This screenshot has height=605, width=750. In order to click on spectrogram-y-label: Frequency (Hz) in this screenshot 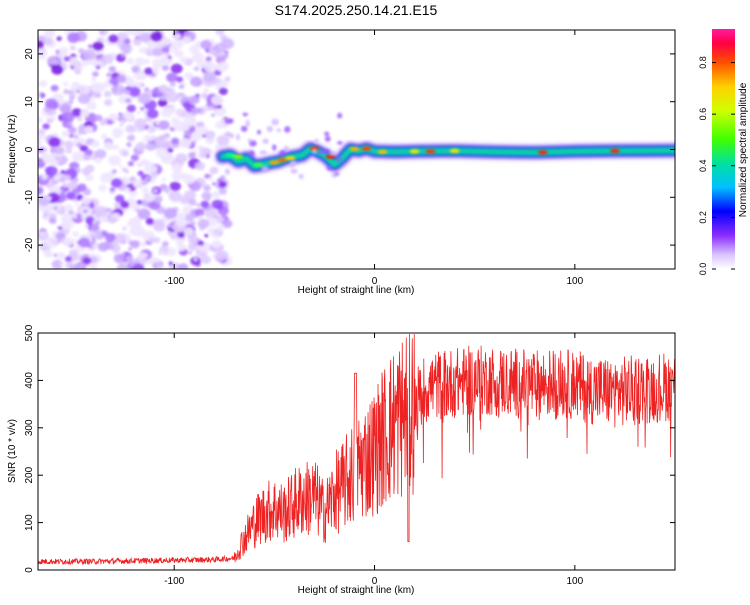, I will do `click(12, 149)`.